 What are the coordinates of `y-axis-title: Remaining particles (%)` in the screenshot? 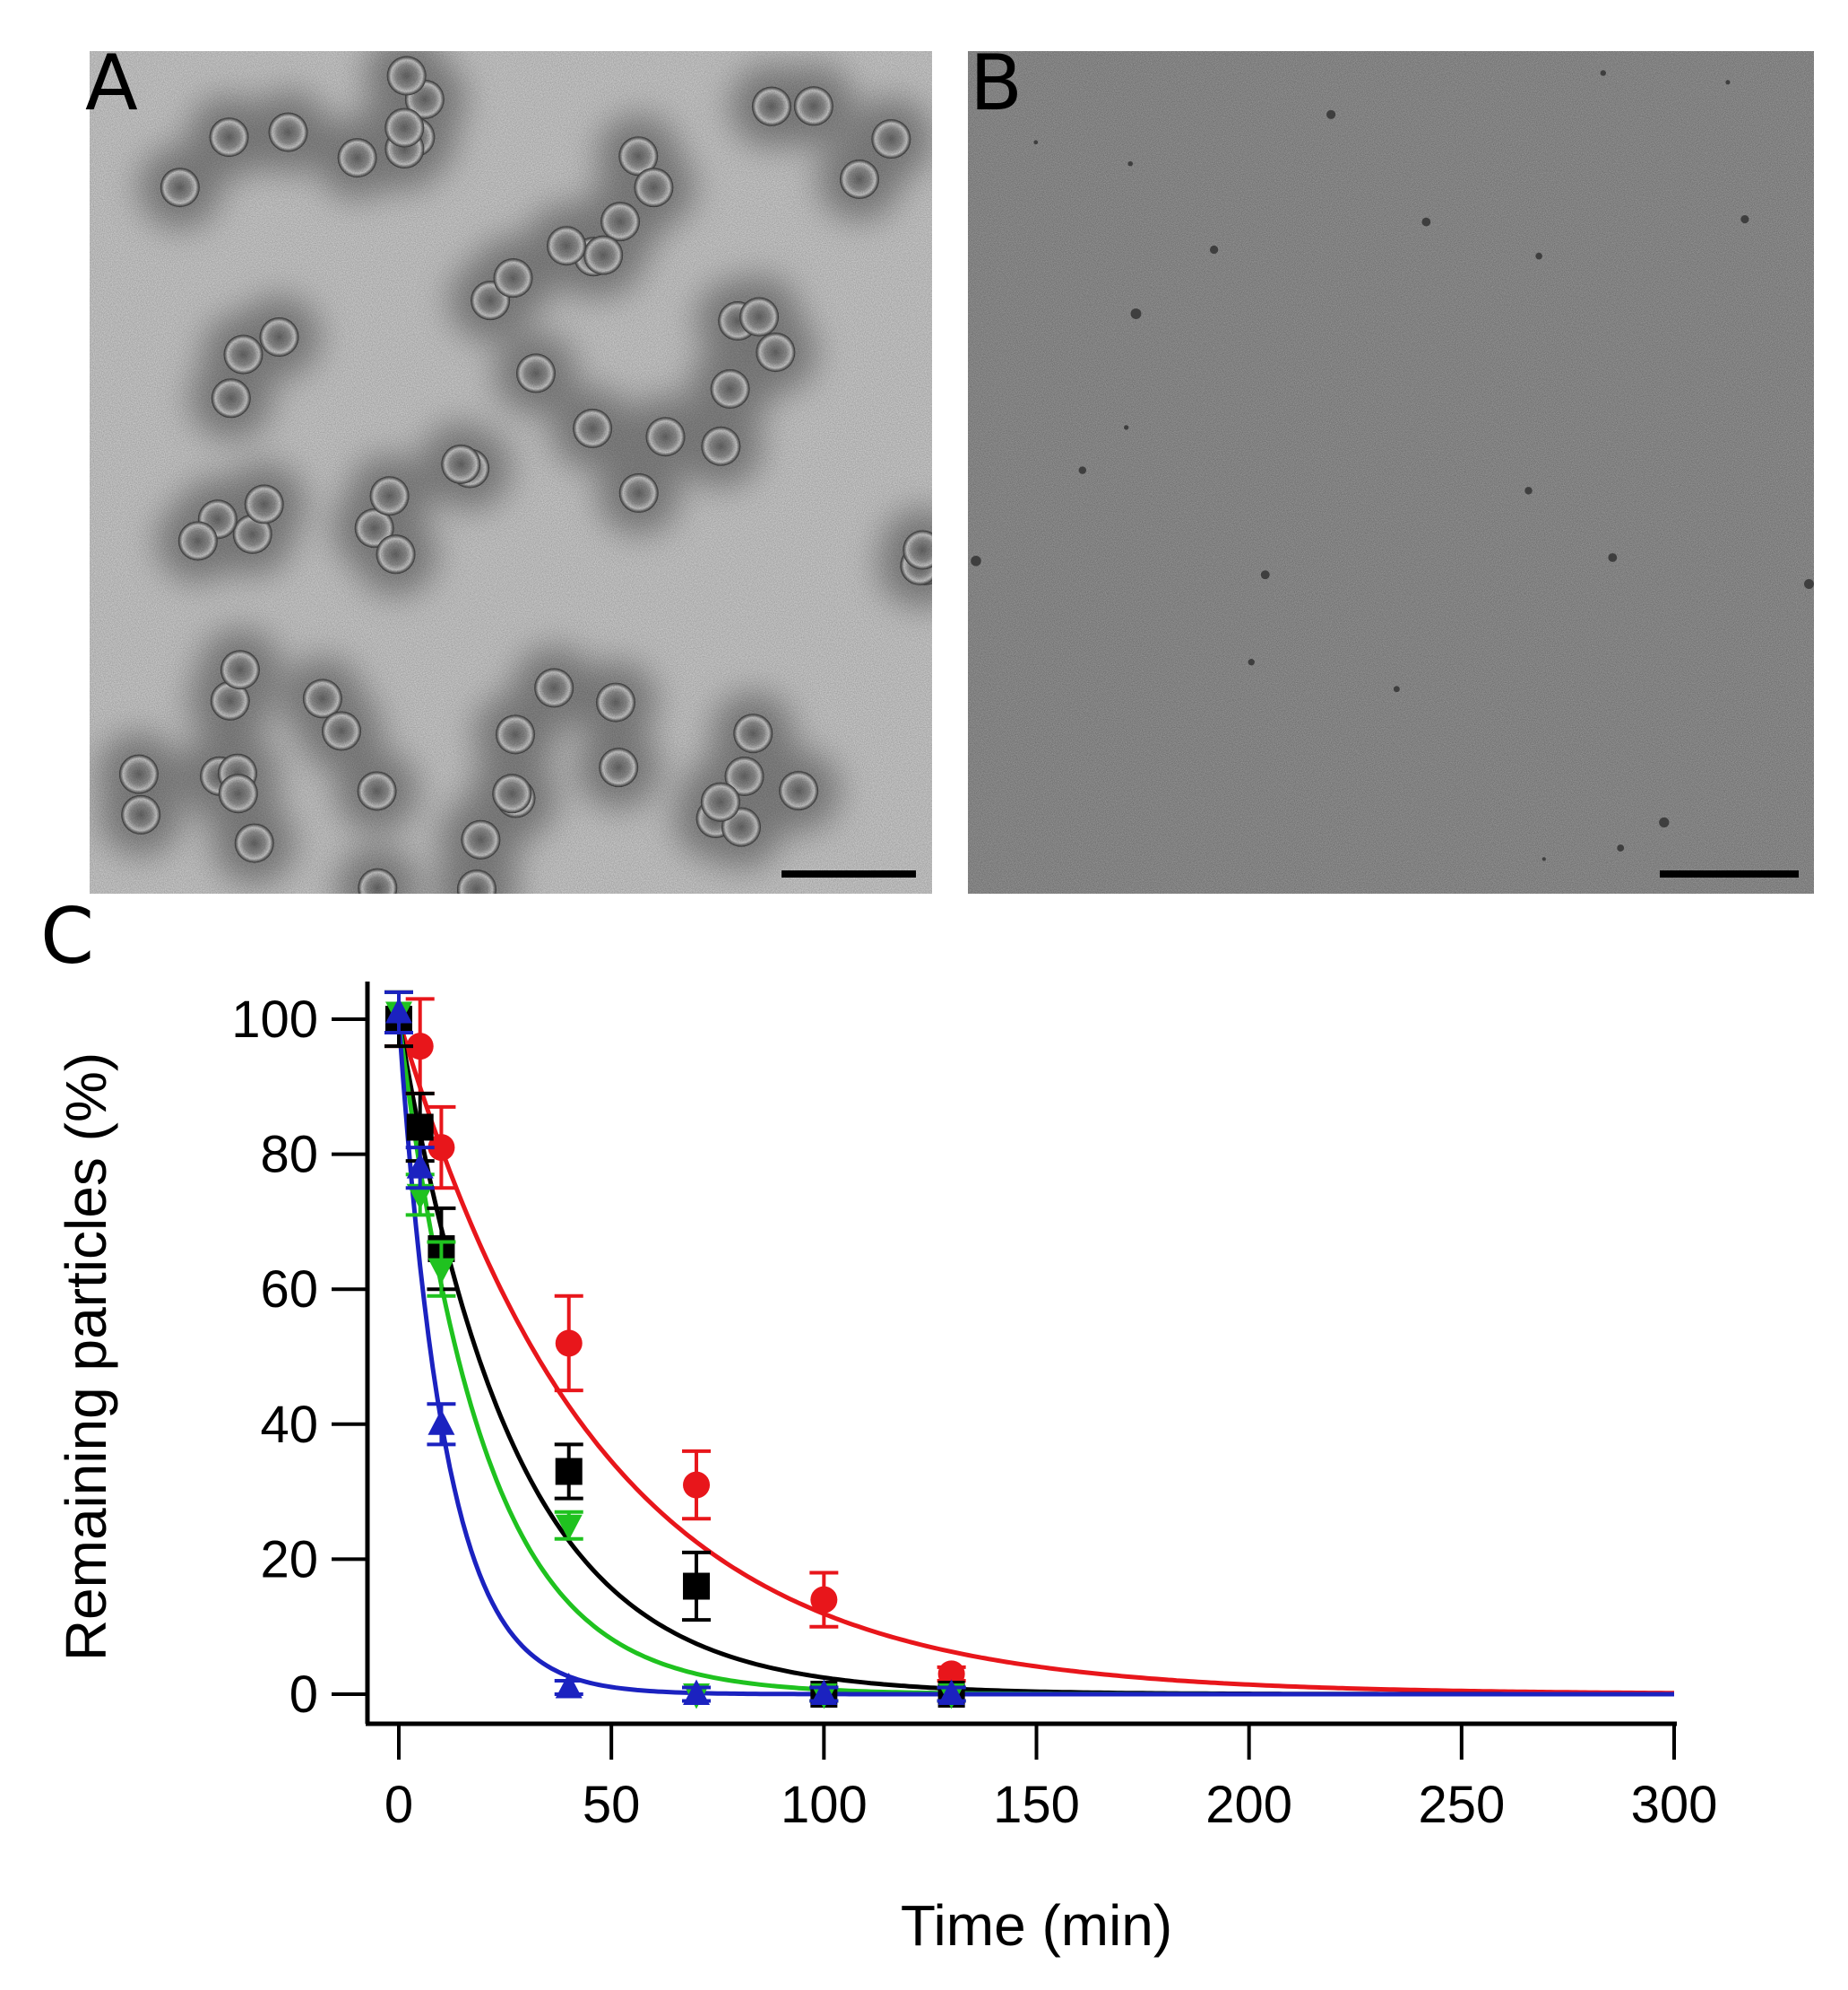 It's located at (86, 1356).